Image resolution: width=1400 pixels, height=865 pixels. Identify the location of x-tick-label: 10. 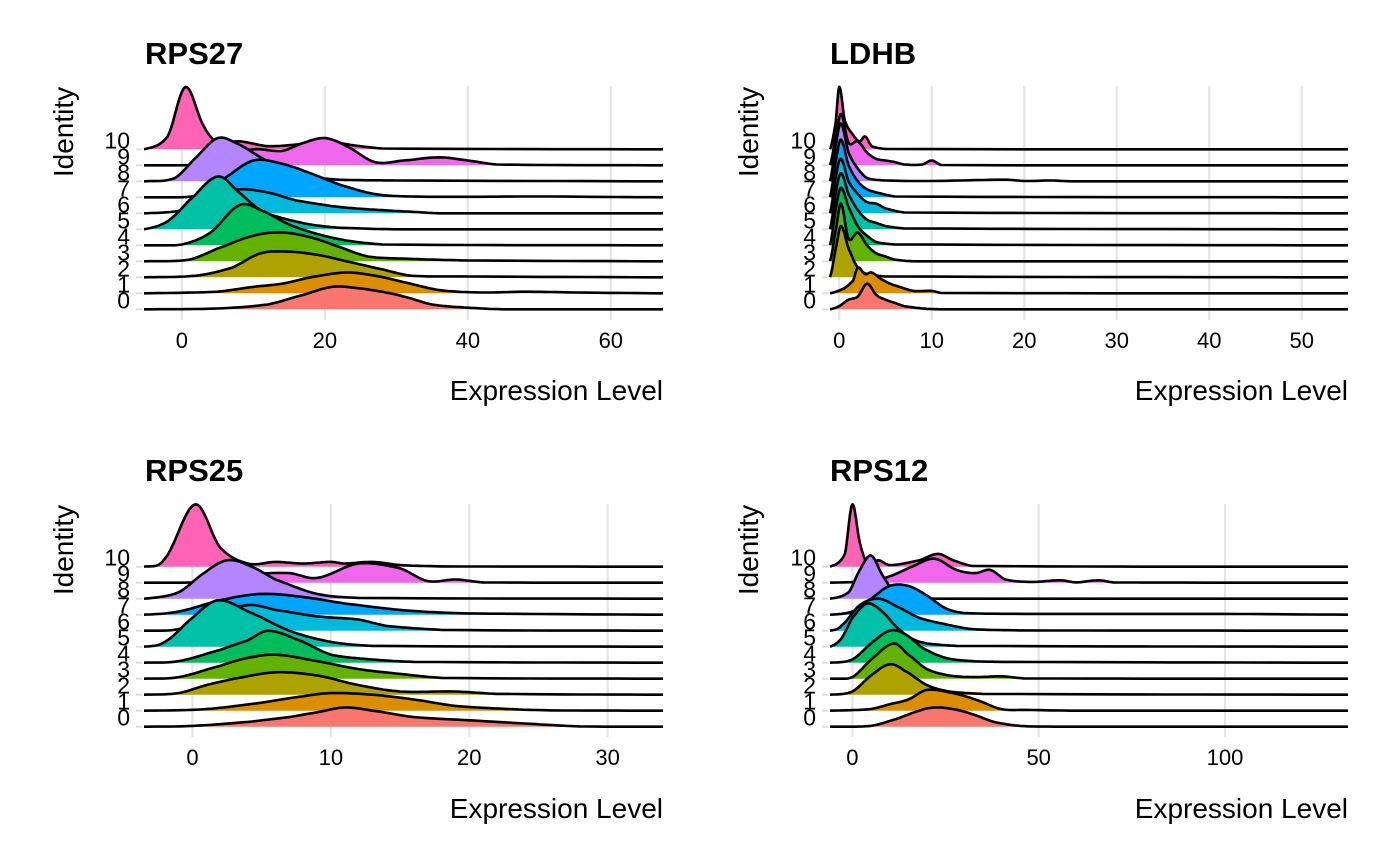
(932, 340).